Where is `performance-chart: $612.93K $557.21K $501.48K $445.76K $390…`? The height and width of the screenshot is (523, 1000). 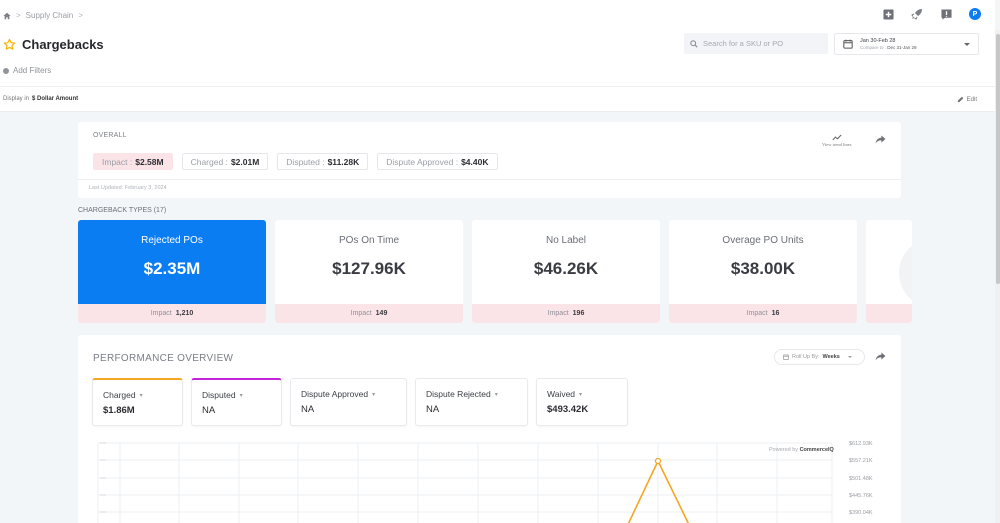
performance-chart: $612.93K $557.21K $501.48K $445.76K $390… is located at coordinates (489, 479).